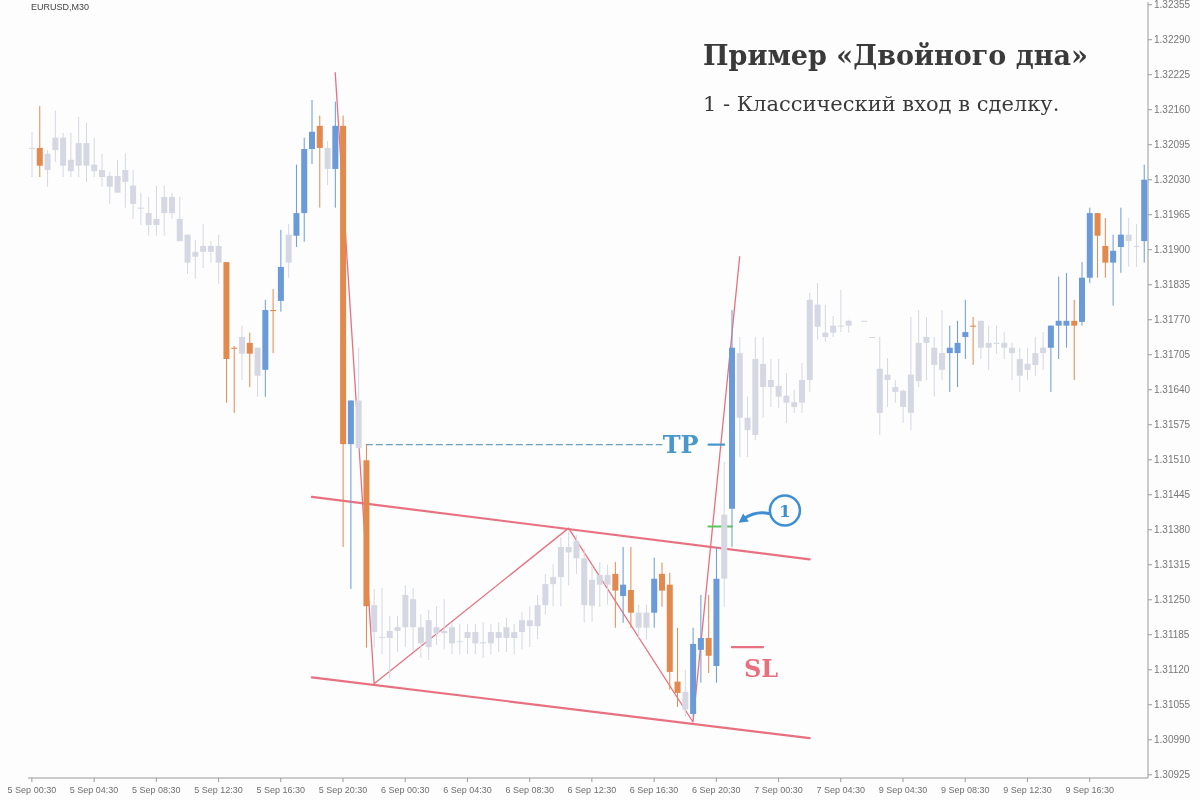  What do you see at coordinates (529, 790) in the screenshot?
I see `x-tick-label: 6 Sep 08:30` at bounding box center [529, 790].